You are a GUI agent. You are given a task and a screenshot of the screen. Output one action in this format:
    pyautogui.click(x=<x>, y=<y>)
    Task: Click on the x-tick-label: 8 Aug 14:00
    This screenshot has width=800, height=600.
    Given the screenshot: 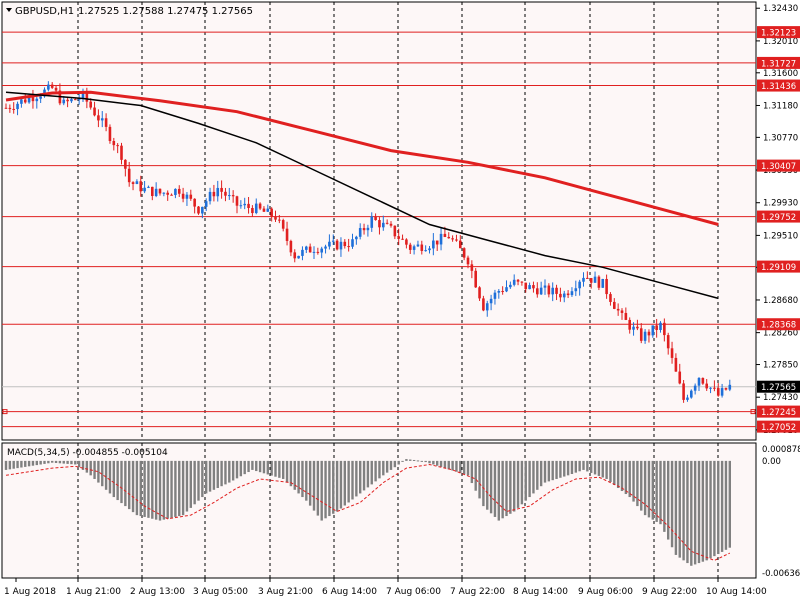 What is the action you would take?
    pyautogui.click(x=540, y=592)
    